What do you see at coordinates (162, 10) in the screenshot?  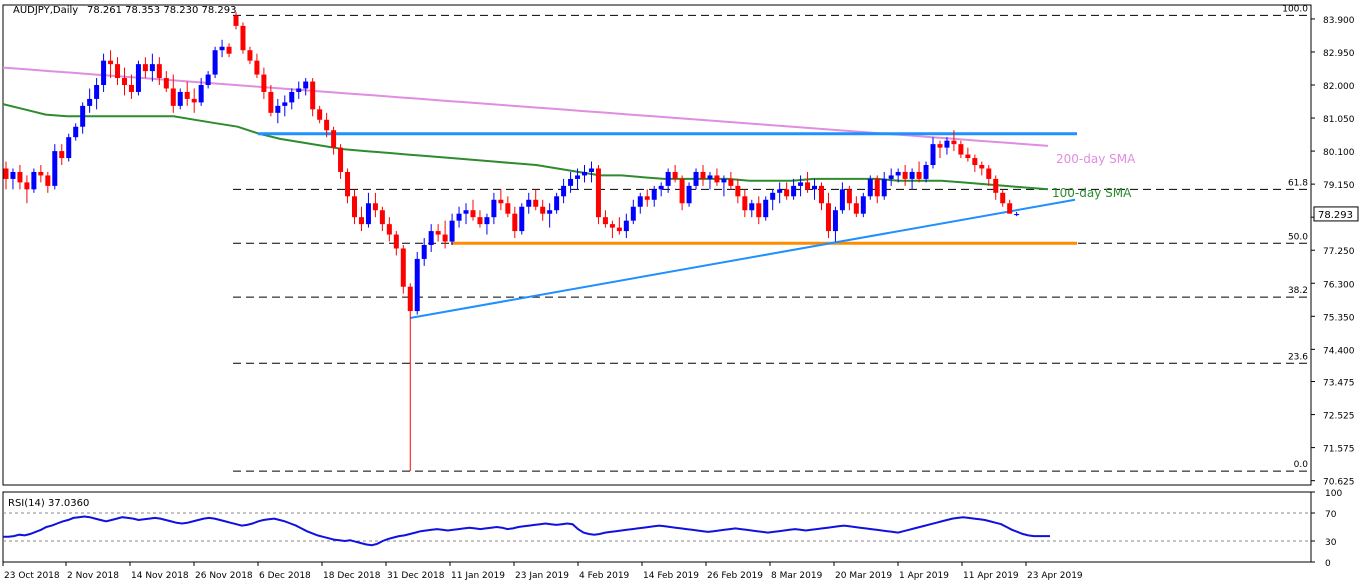 I see `header-ohlc: 78.261 78.353 78.230 78.293` at bounding box center [162, 10].